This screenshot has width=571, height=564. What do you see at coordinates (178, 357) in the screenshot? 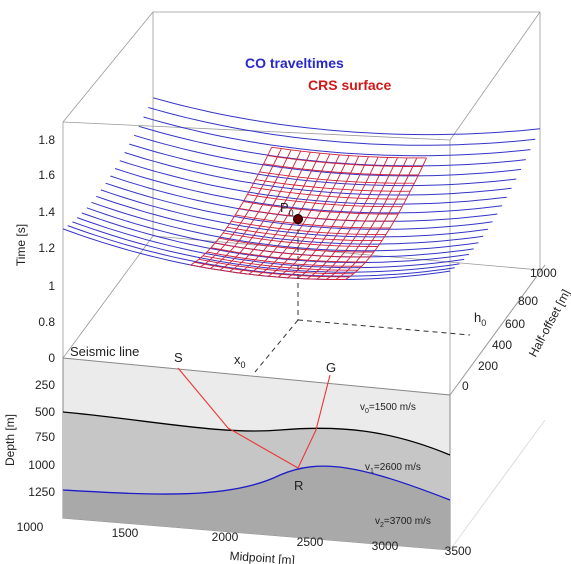
I see `s-label: S` at bounding box center [178, 357].